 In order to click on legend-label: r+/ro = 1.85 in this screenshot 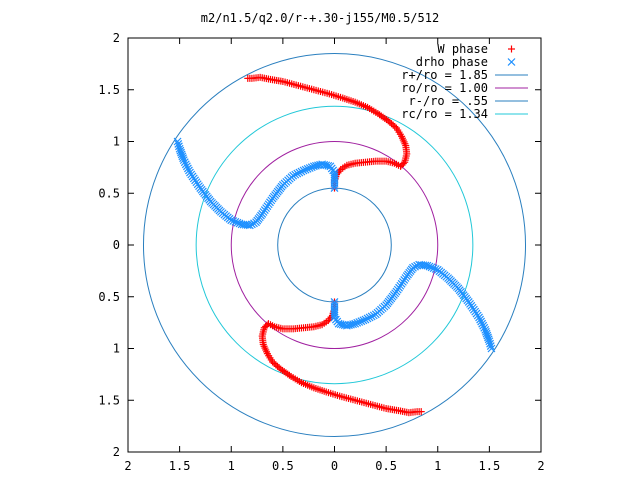, I will do `click(444, 75)`.